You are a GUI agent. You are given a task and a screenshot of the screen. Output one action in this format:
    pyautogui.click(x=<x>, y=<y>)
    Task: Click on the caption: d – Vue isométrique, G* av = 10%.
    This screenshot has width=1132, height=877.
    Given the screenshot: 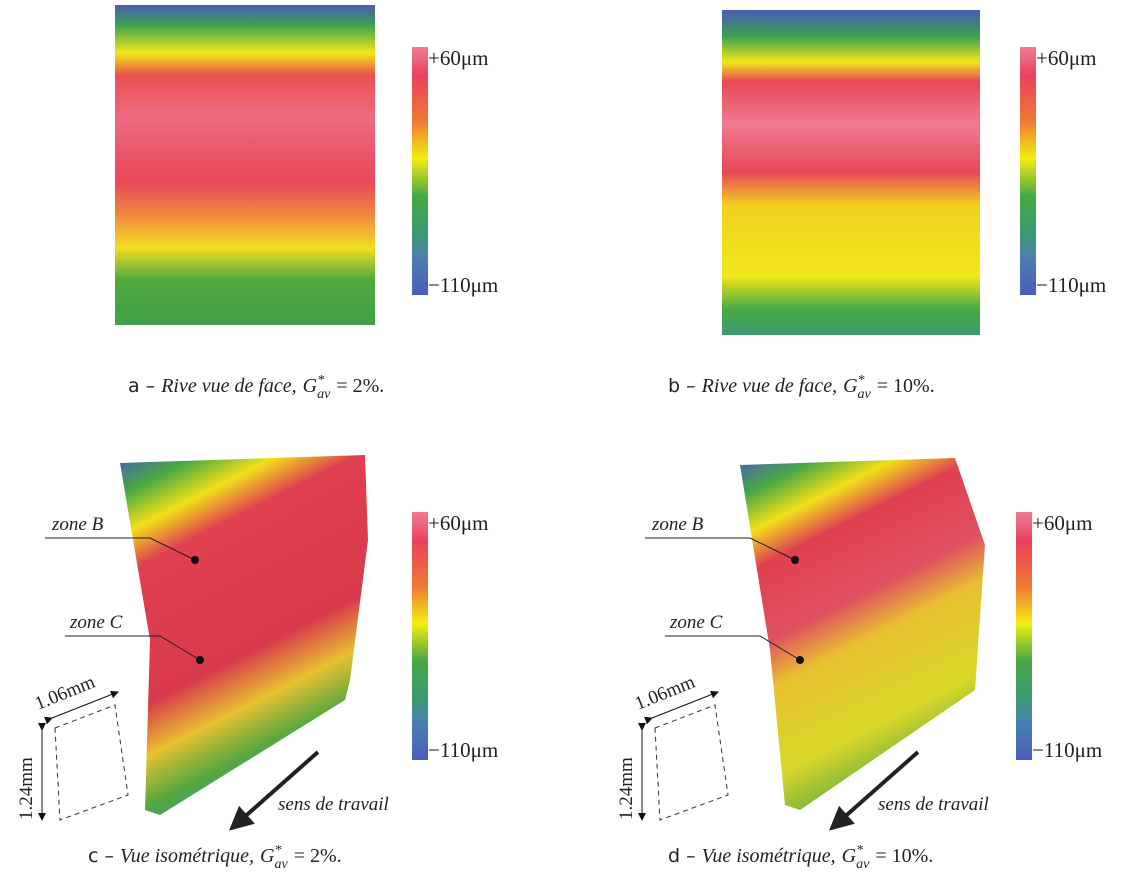 What is the action you would take?
    pyautogui.click(x=800, y=857)
    